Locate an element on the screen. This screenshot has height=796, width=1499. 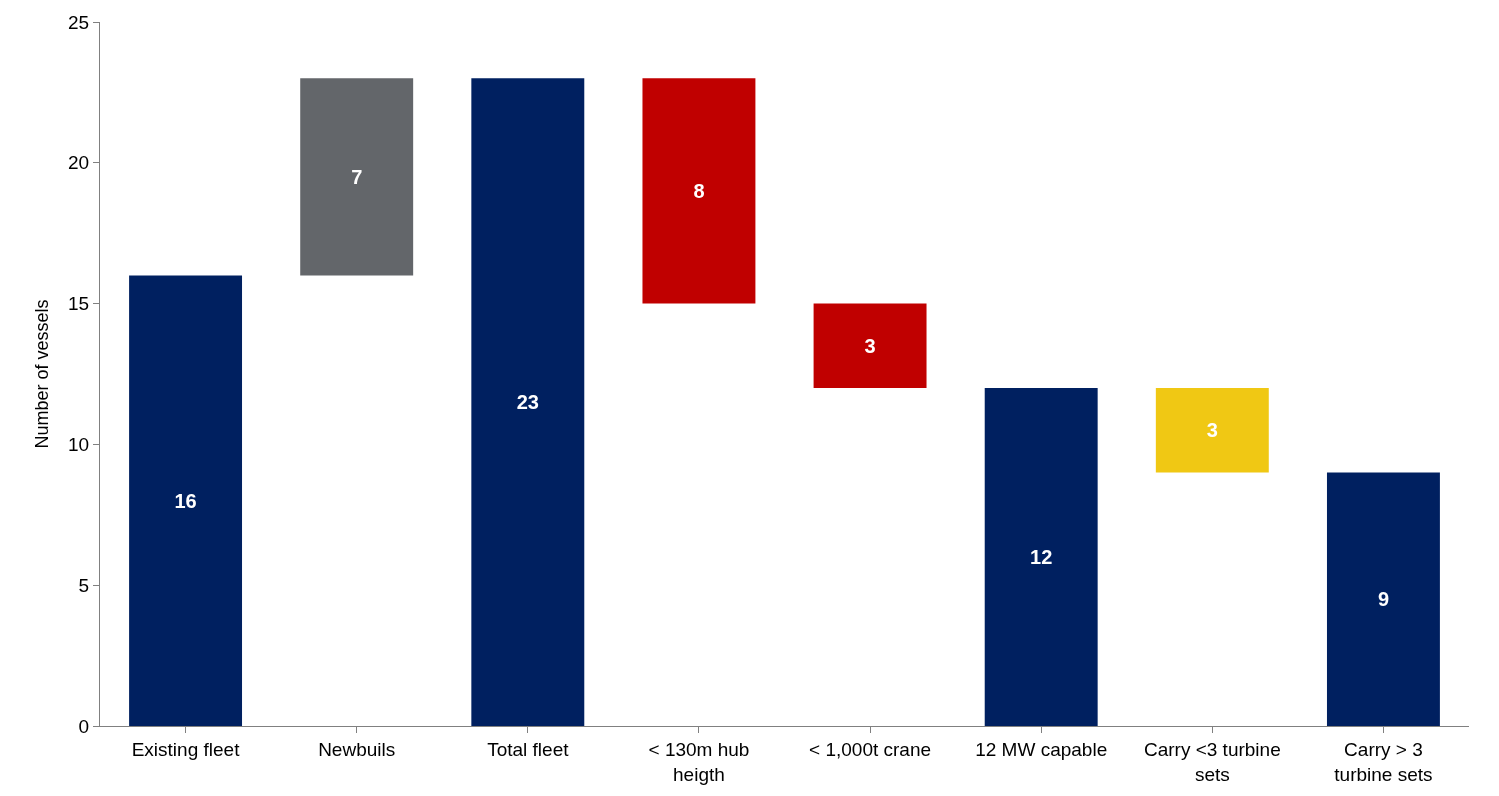
x-tick-label: < 130m hub heigth is located at coordinates (699, 761).